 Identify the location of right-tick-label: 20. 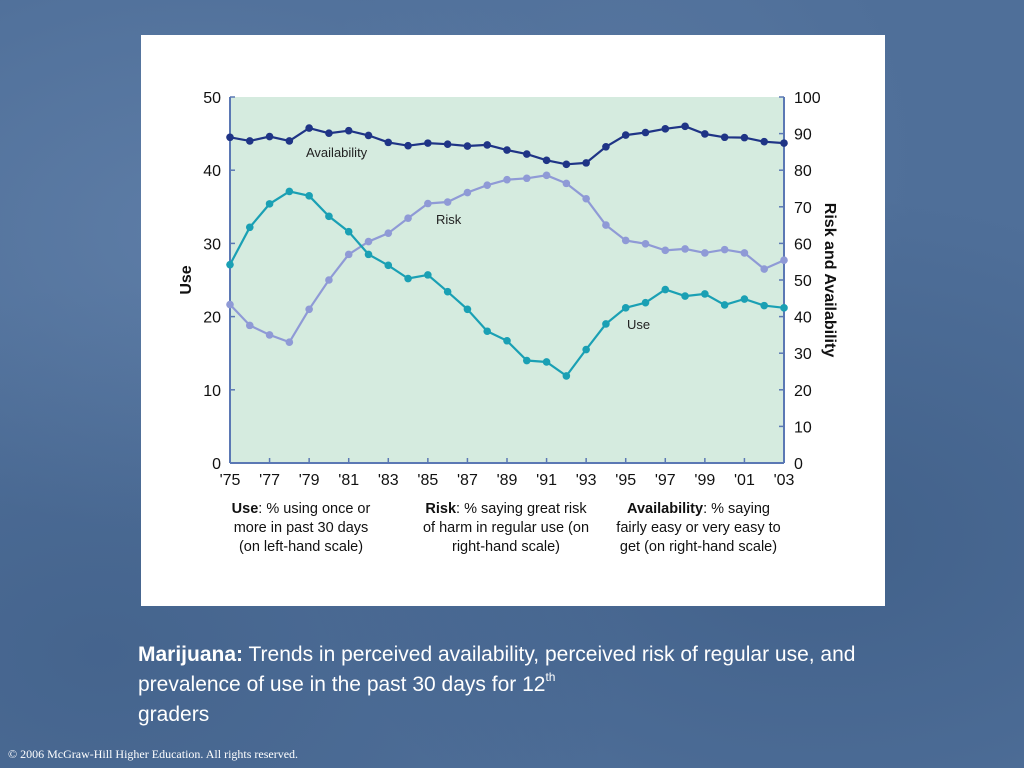
(803, 391).